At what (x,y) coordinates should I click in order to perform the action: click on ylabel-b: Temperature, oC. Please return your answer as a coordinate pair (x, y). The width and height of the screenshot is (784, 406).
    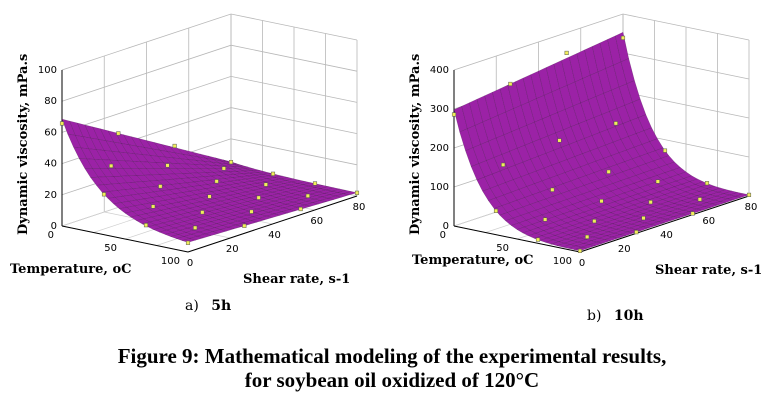
    Looking at the image, I should click on (473, 260).